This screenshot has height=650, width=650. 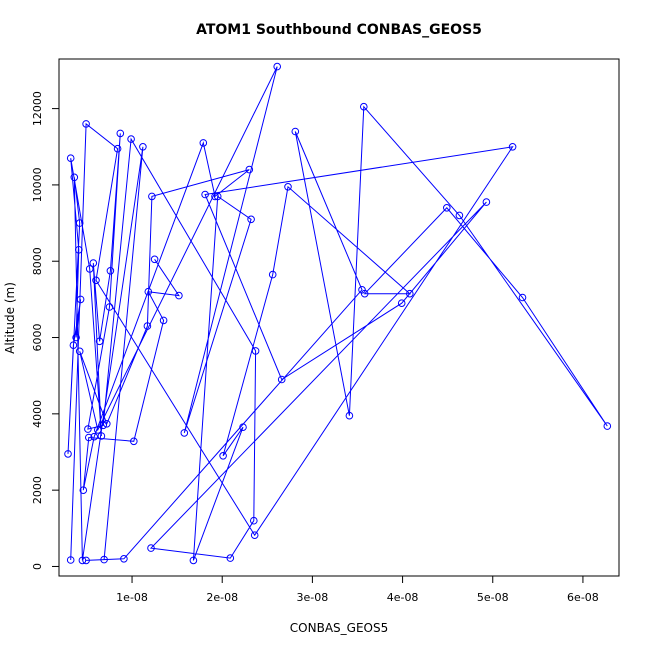 What do you see at coordinates (339, 628) in the screenshot?
I see `x-axis-label: CONBAS_GEOS5` at bounding box center [339, 628].